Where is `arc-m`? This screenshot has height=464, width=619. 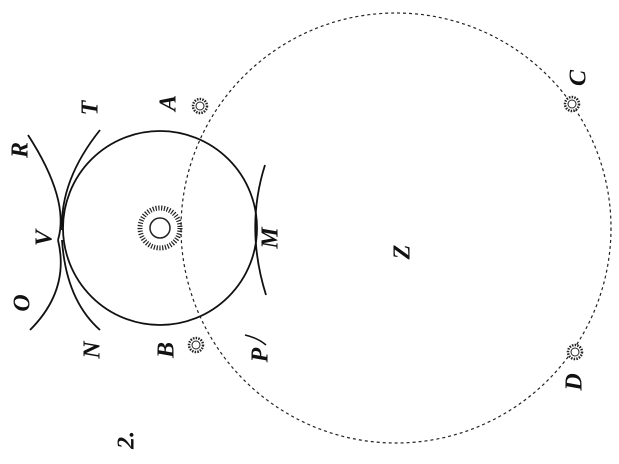
arc-m is located at coordinates (260, 230).